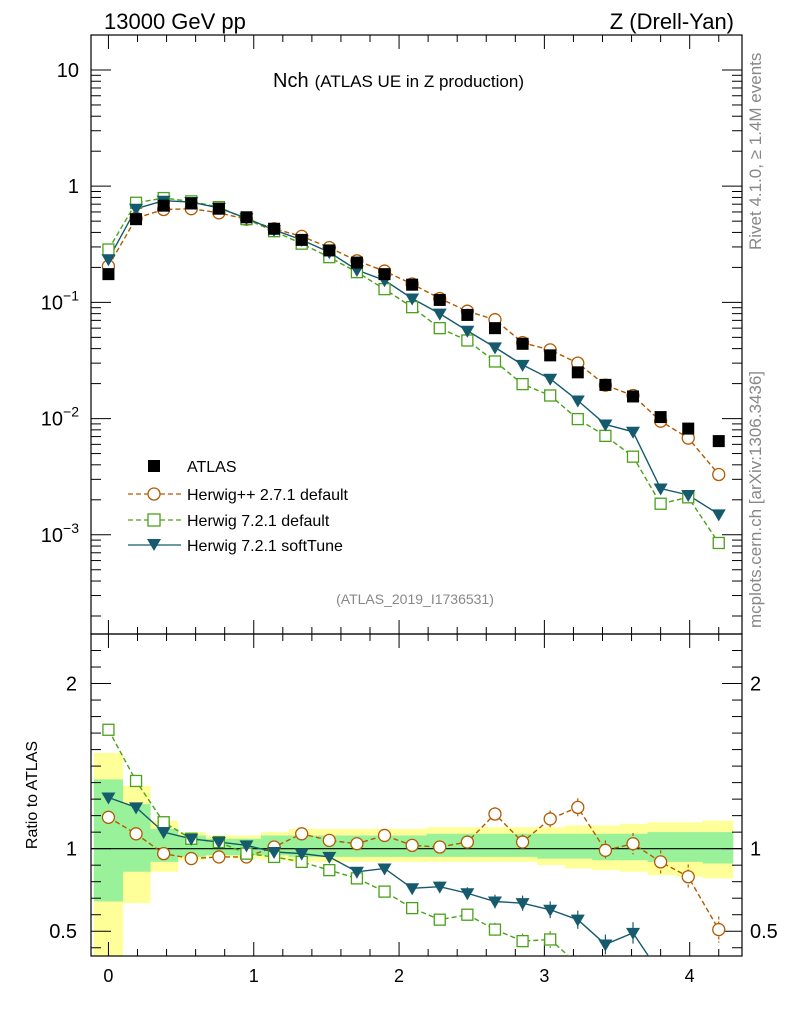 The height and width of the screenshot is (1024, 786). I want to click on x-tick-label: 4, so click(690, 976).